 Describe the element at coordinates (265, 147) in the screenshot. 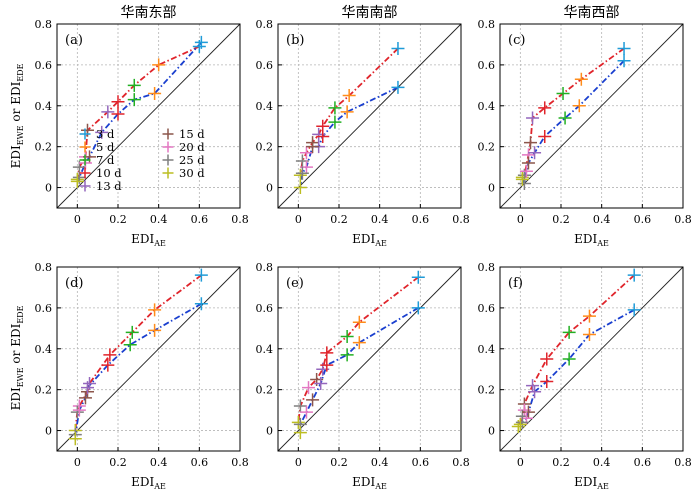

I see `y-tick-label: 0.2` at that location.